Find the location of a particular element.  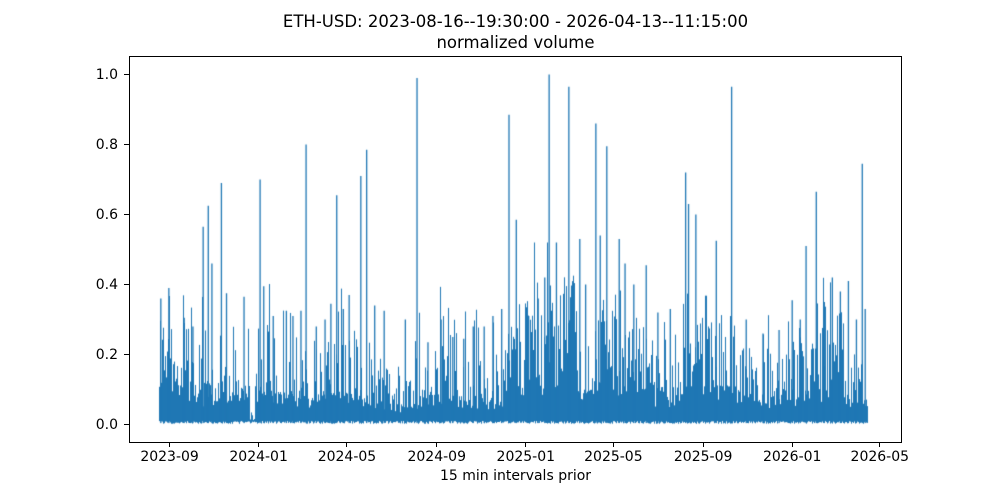

y-tick-label: 0.4 is located at coordinates (106, 284).